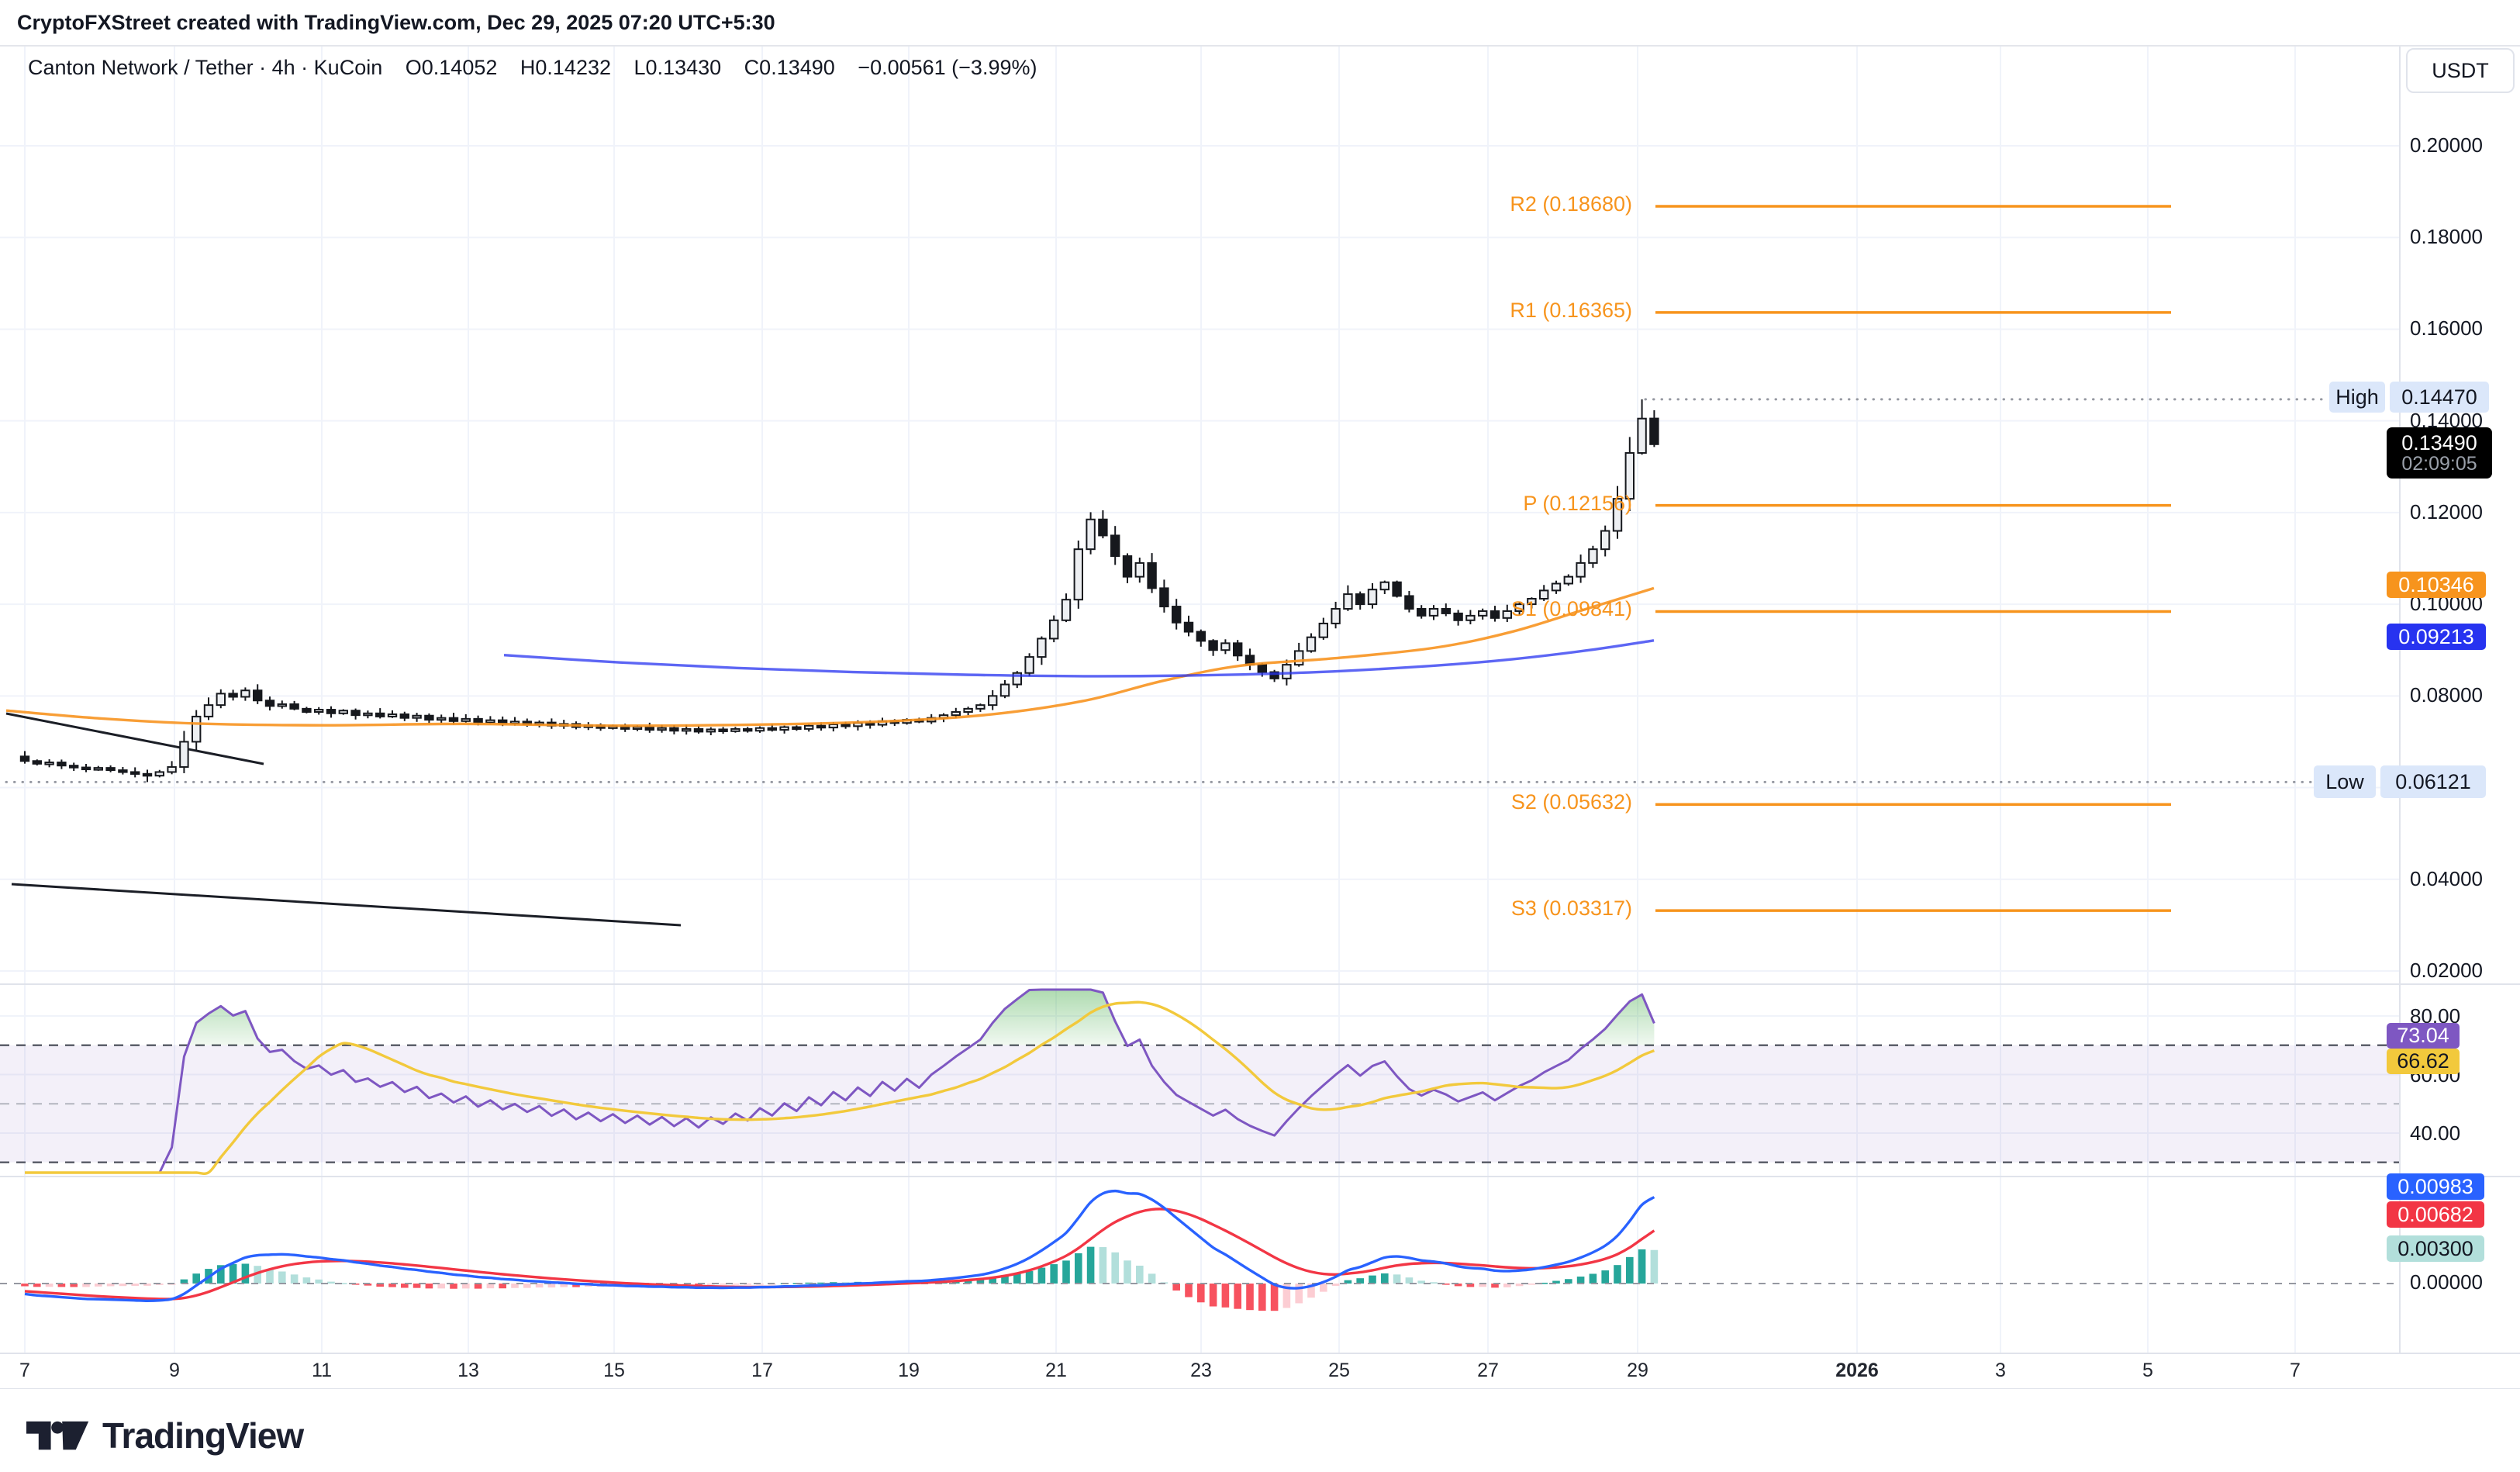  What do you see at coordinates (2435, 1133) in the screenshot?
I see `rsi-axis-tick: 40.00` at bounding box center [2435, 1133].